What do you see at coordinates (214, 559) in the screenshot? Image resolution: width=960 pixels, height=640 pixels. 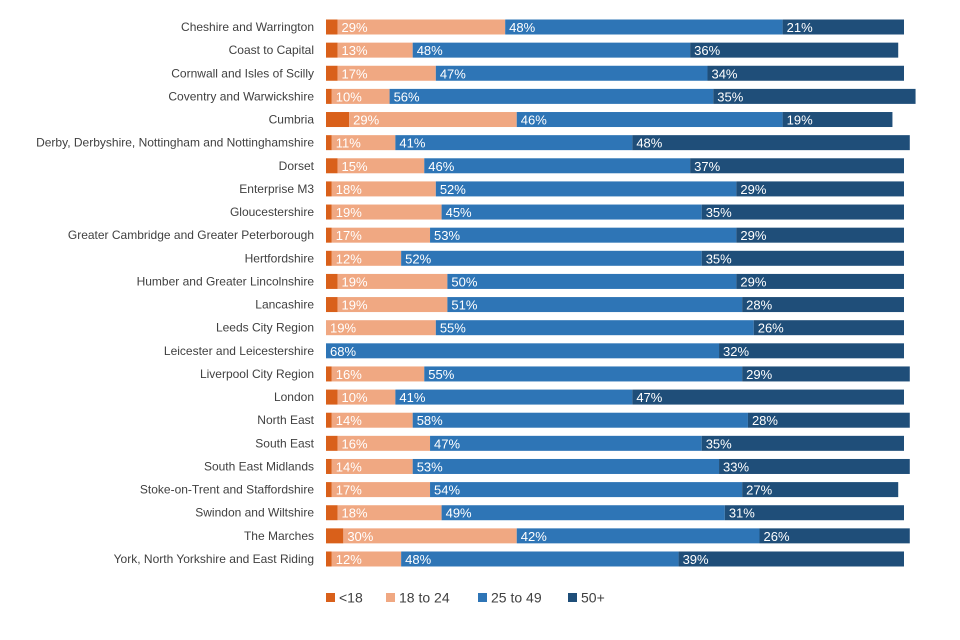 I see `category-label-york-north-yorkshire-and-east-riding: York, North Yorkshire and East Riding` at bounding box center [214, 559].